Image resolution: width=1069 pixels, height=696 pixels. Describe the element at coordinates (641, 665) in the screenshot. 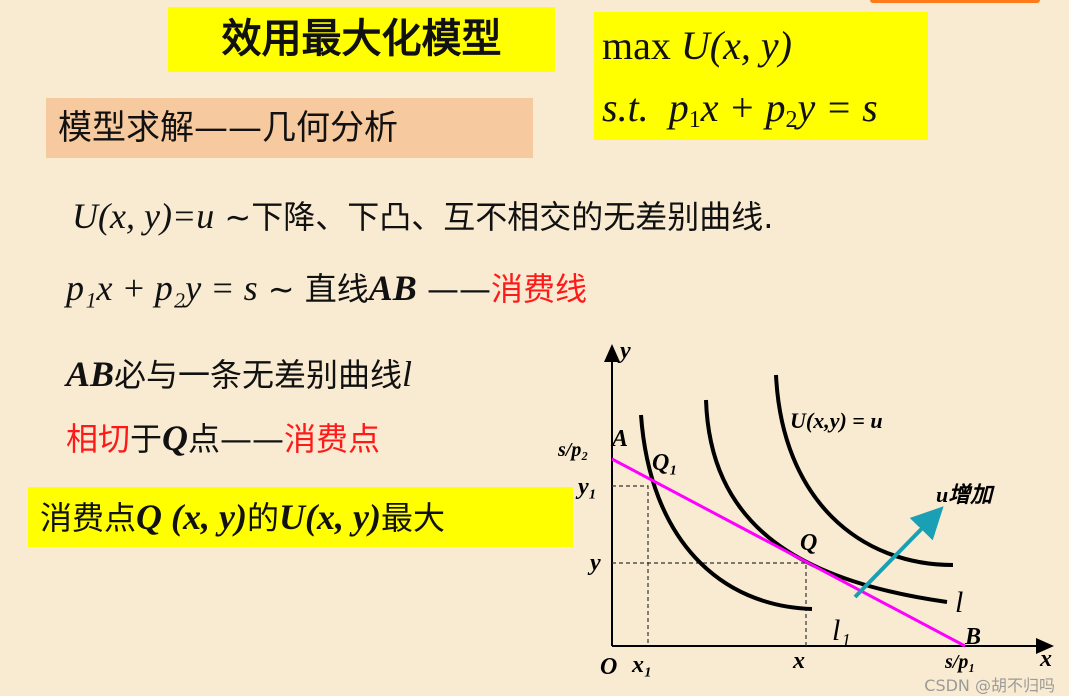

I see `x1-label: x₁` at that location.